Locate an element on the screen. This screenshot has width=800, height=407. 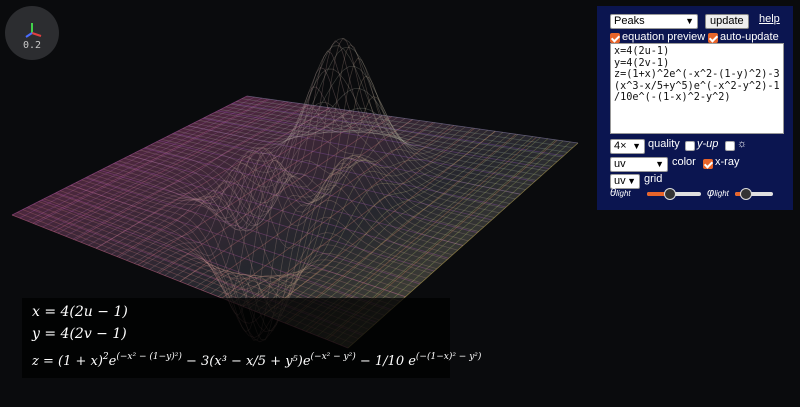
theta-light-label: θlight is located at coordinates (620, 193).